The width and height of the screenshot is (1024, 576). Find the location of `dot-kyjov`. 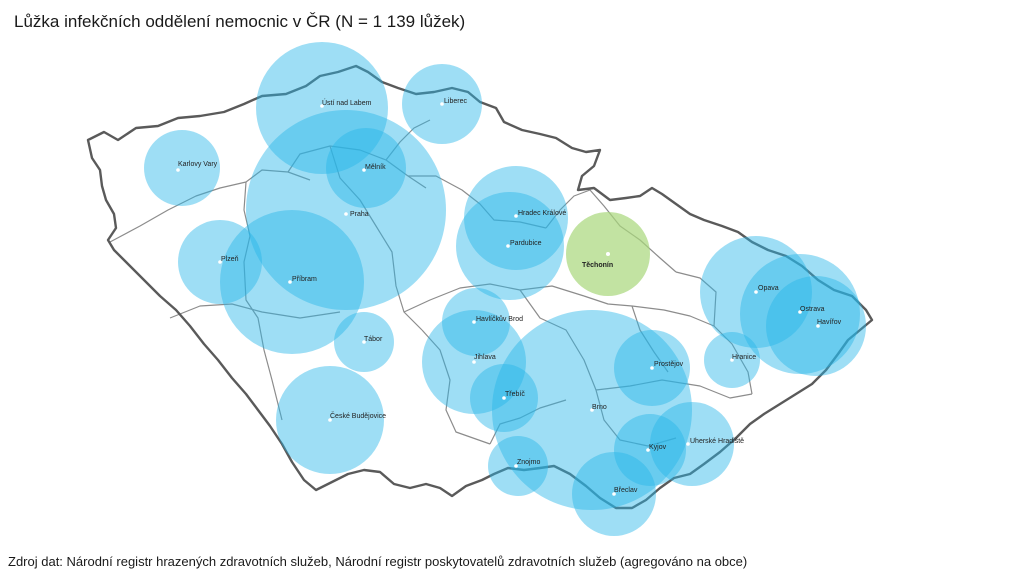

dot-kyjov is located at coordinates (648, 450).